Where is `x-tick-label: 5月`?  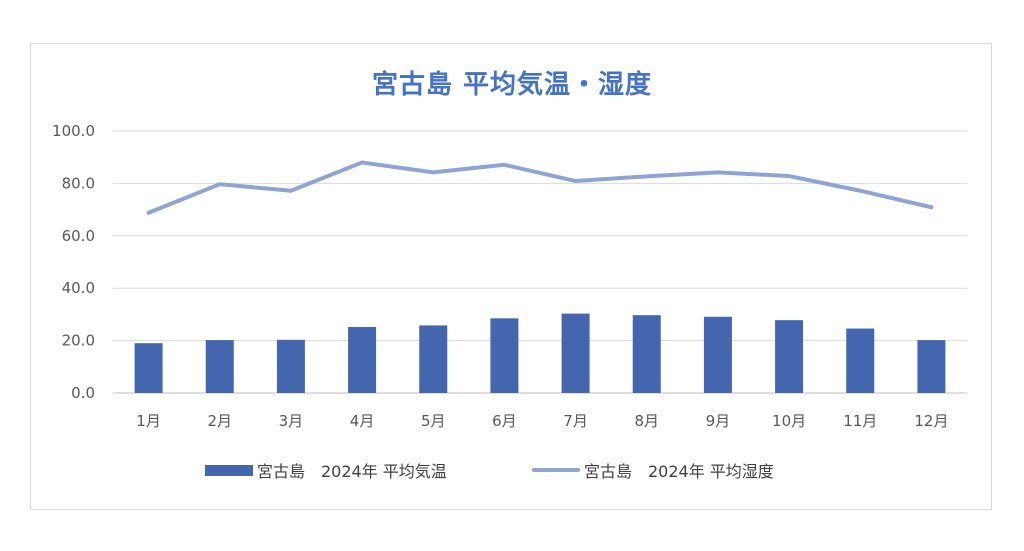 x-tick-label: 5月 is located at coordinates (433, 421).